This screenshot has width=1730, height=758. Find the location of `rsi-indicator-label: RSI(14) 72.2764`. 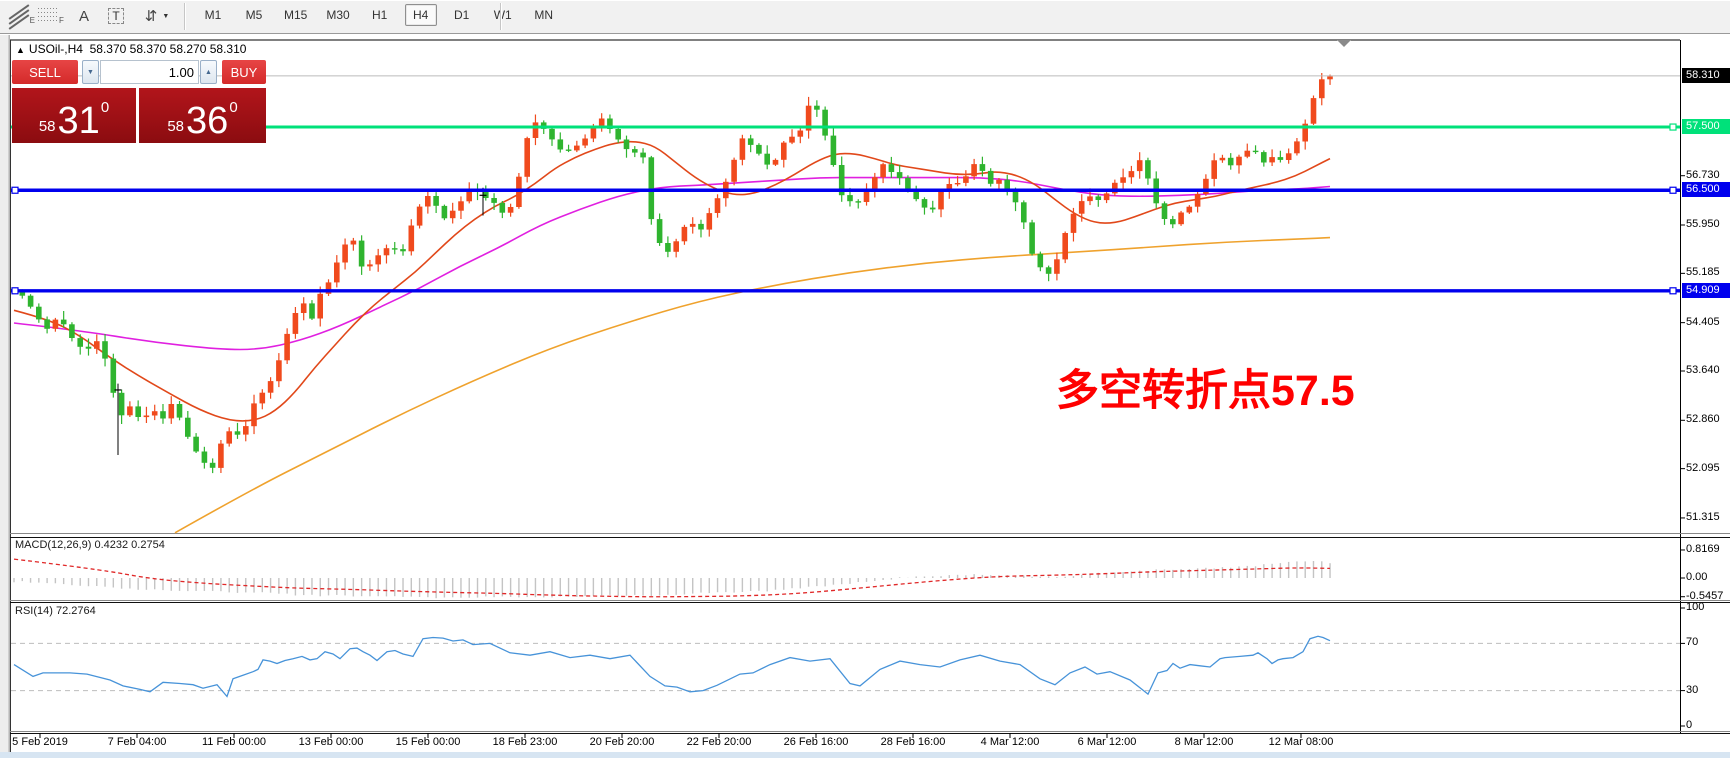

rsi-indicator-label: RSI(14) 72.2764 is located at coordinates (55, 611).